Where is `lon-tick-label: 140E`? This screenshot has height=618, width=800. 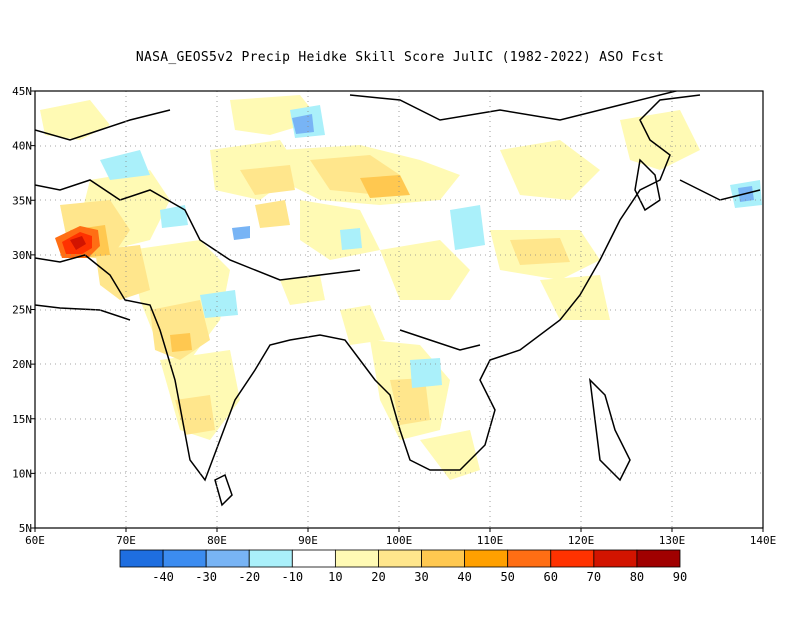
lon-tick-label: 140E is located at coordinates (763, 540).